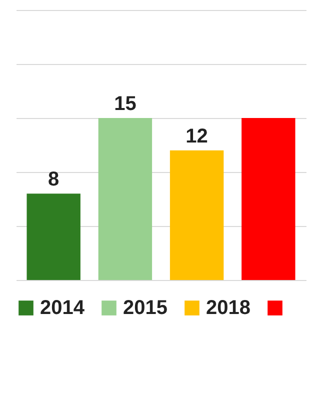 The image size is (324, 400). I want to click on legend-label: 2015, so click(145, 308).